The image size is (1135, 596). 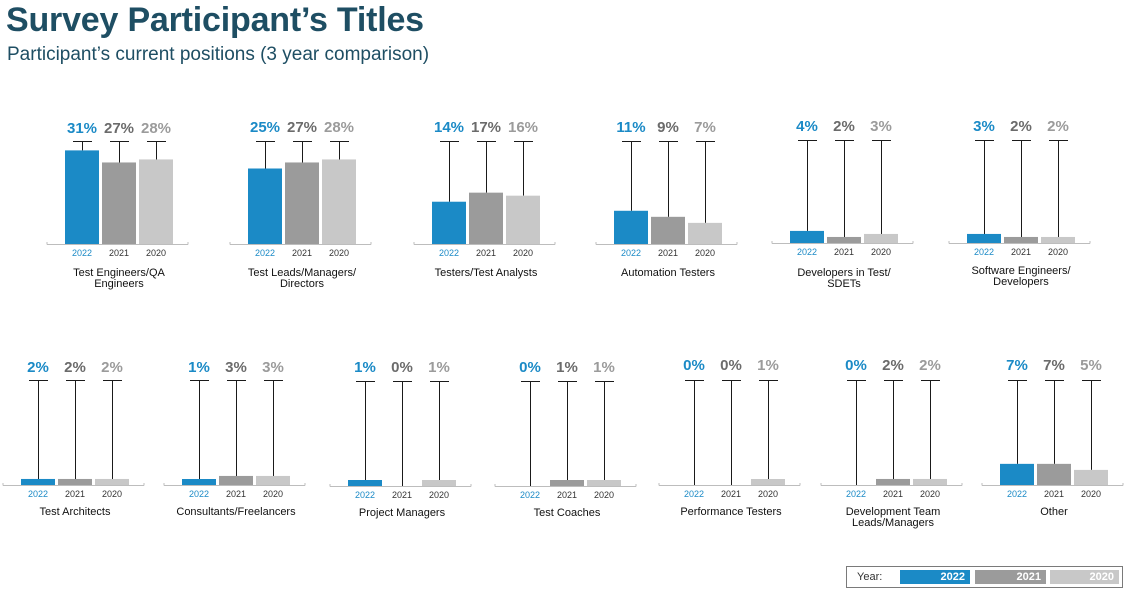 I want to click on automation-testers-bar-2020, so click(x=705, y=233).